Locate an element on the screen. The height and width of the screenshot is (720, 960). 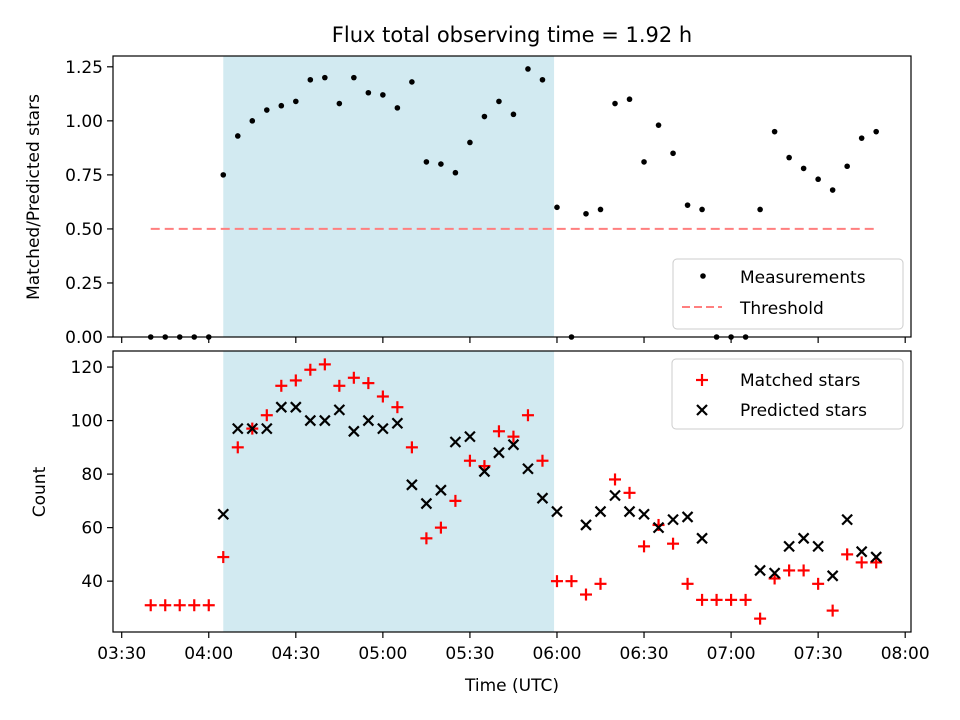
x-tick-label: 06:00 is located at coordinates (556, 654).